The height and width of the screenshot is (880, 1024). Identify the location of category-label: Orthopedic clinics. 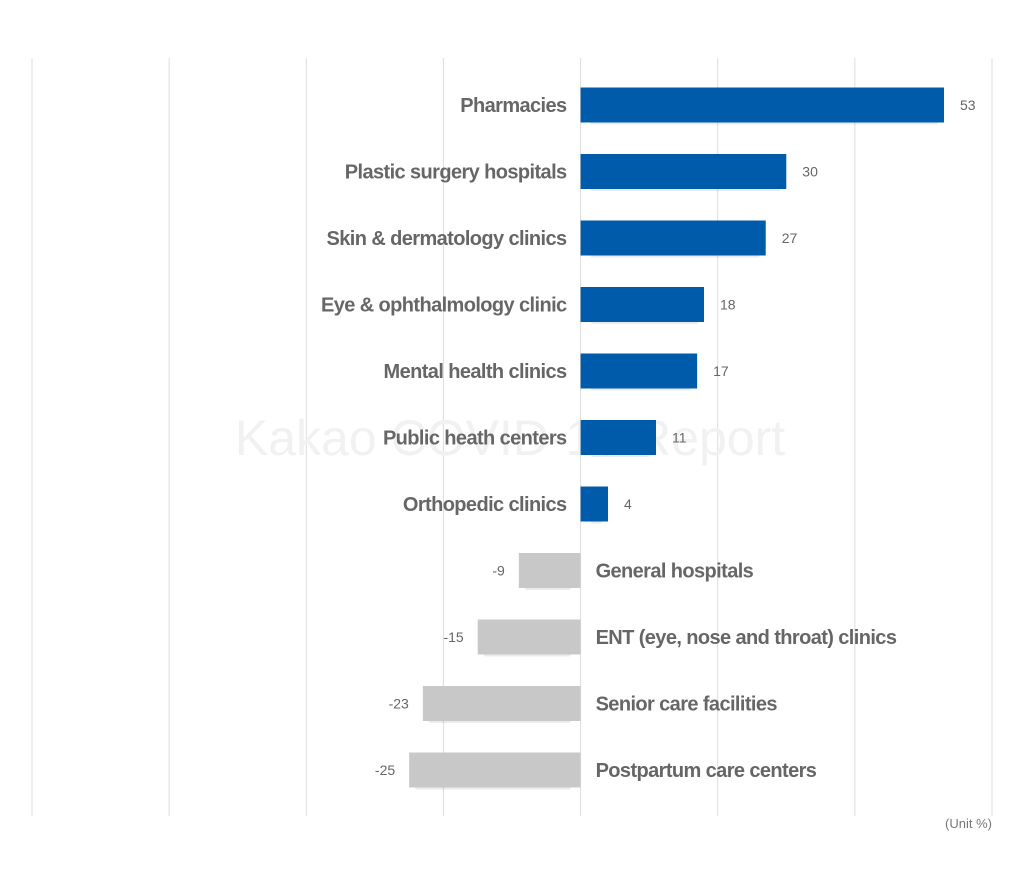
(485, 505).